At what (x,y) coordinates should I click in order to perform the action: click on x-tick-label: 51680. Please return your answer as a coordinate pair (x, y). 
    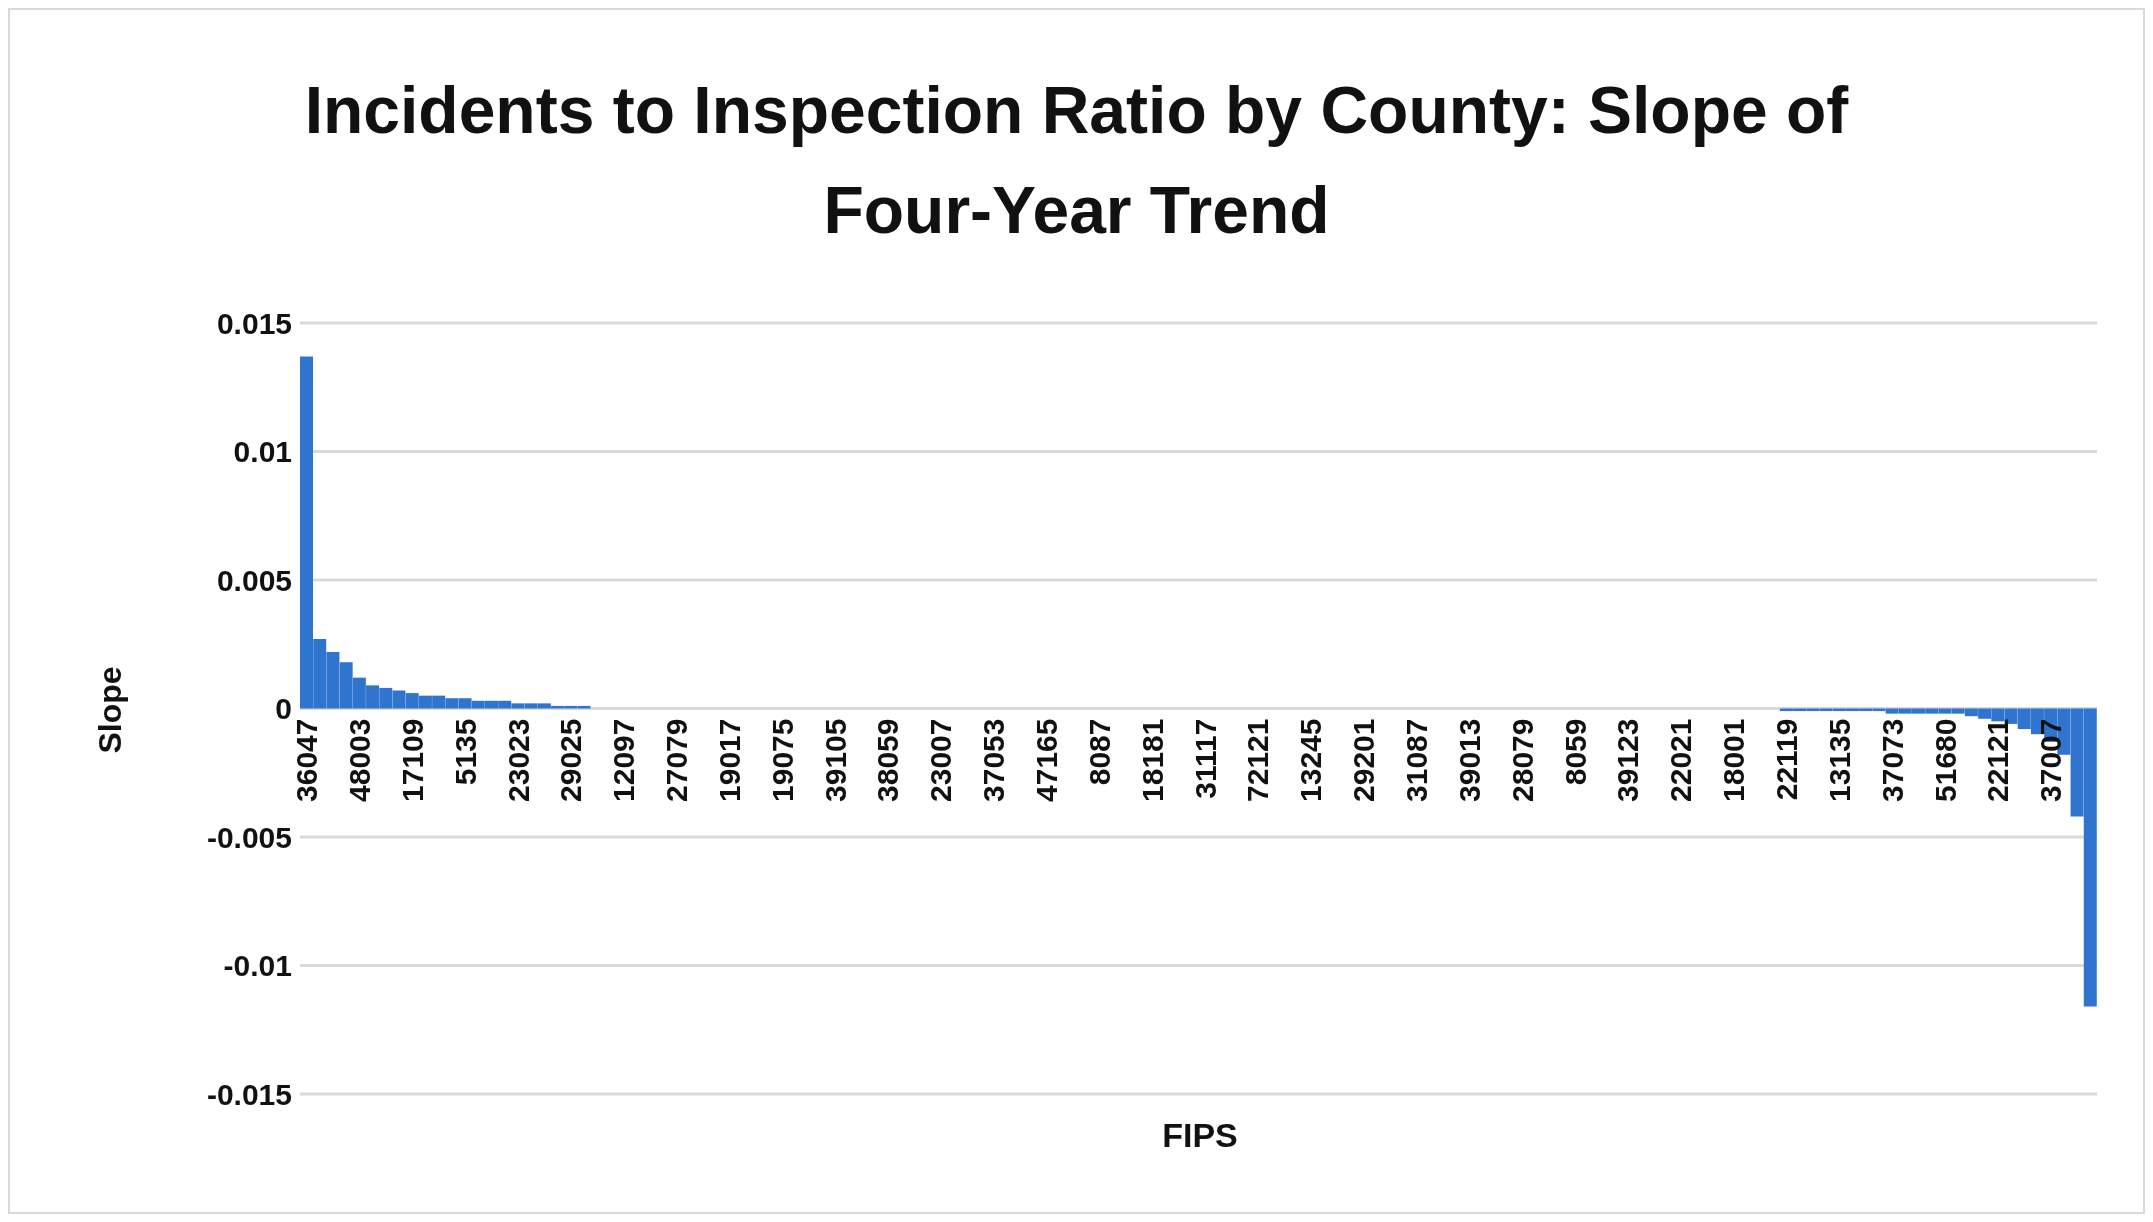
    Looking at the image, I should click on (1945, 760).